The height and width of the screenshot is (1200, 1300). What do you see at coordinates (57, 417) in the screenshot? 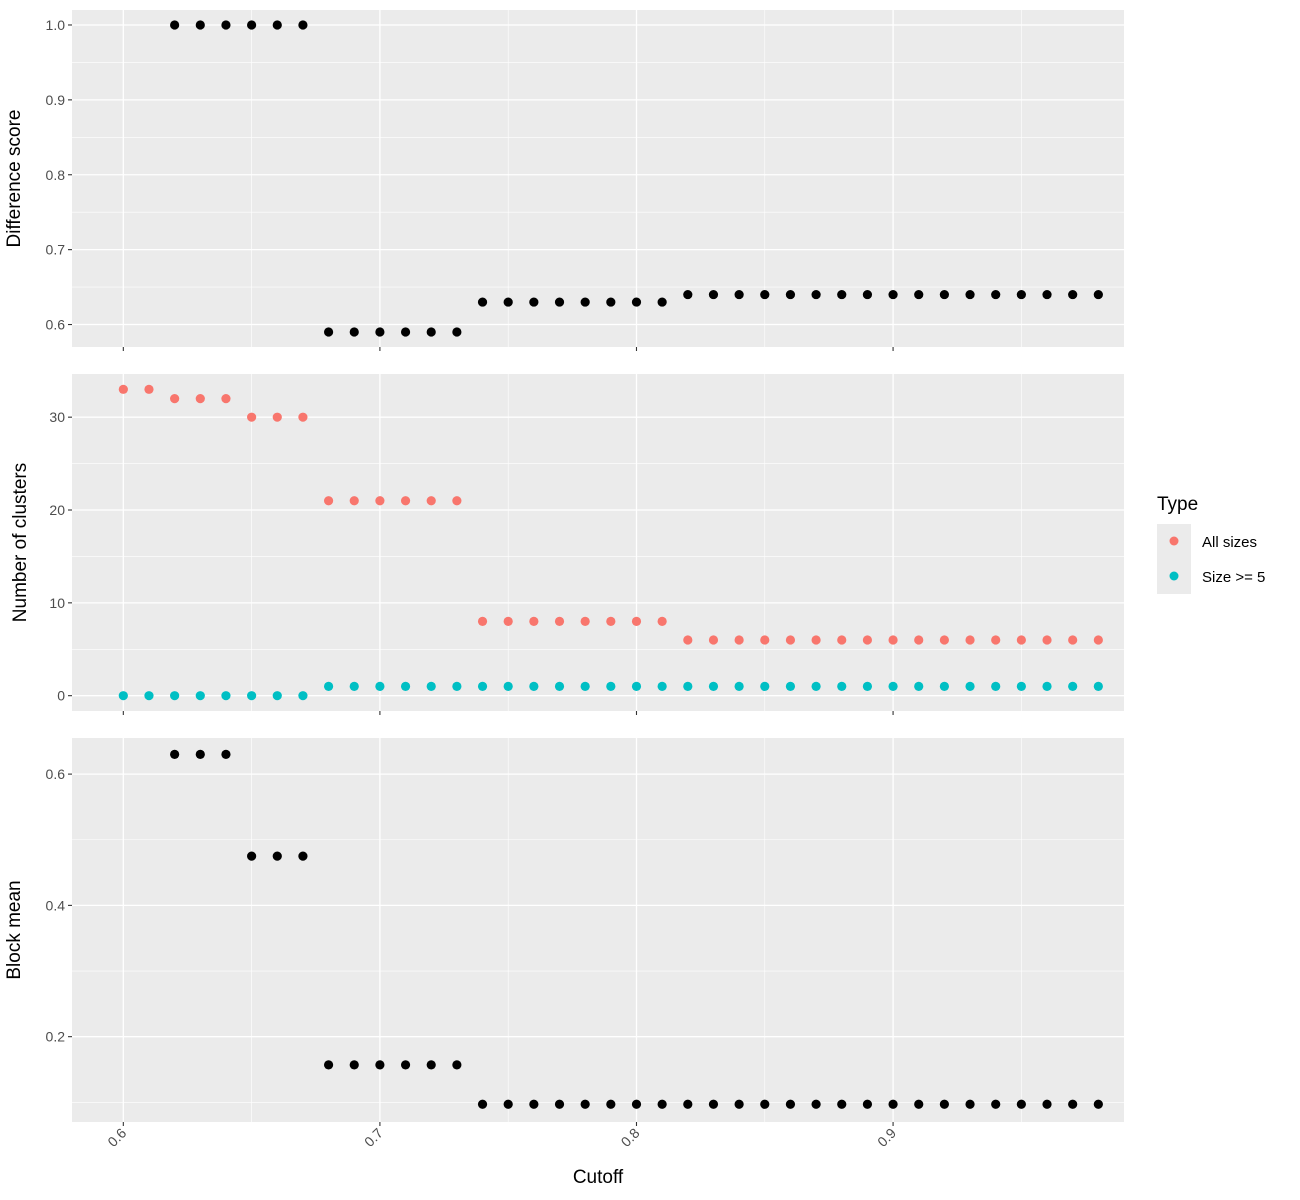
I see `y-tick-label: 30` at bounding box center [57, 417].